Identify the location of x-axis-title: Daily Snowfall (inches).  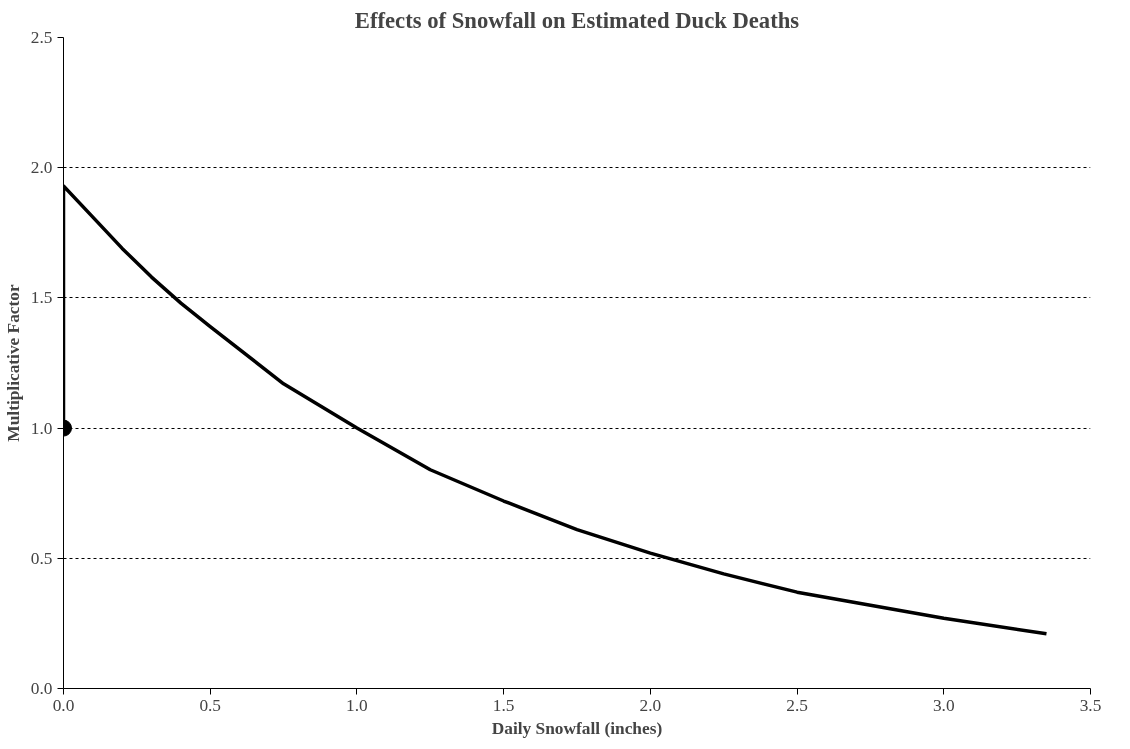
(577, 728).